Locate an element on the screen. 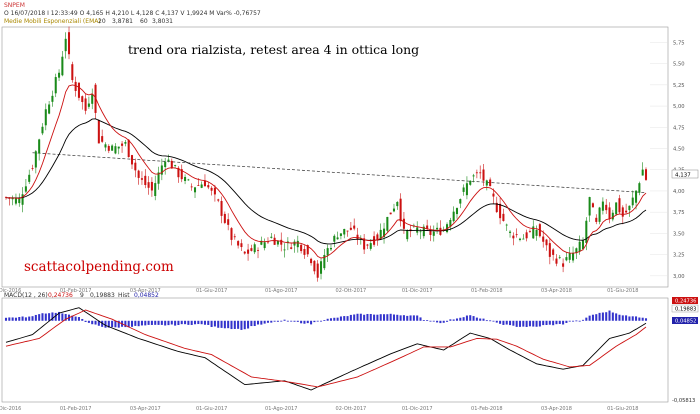 The height and width of the screenshot is (414, 700). price-tick-label: 3,50 is located at coordinates (679, 234).